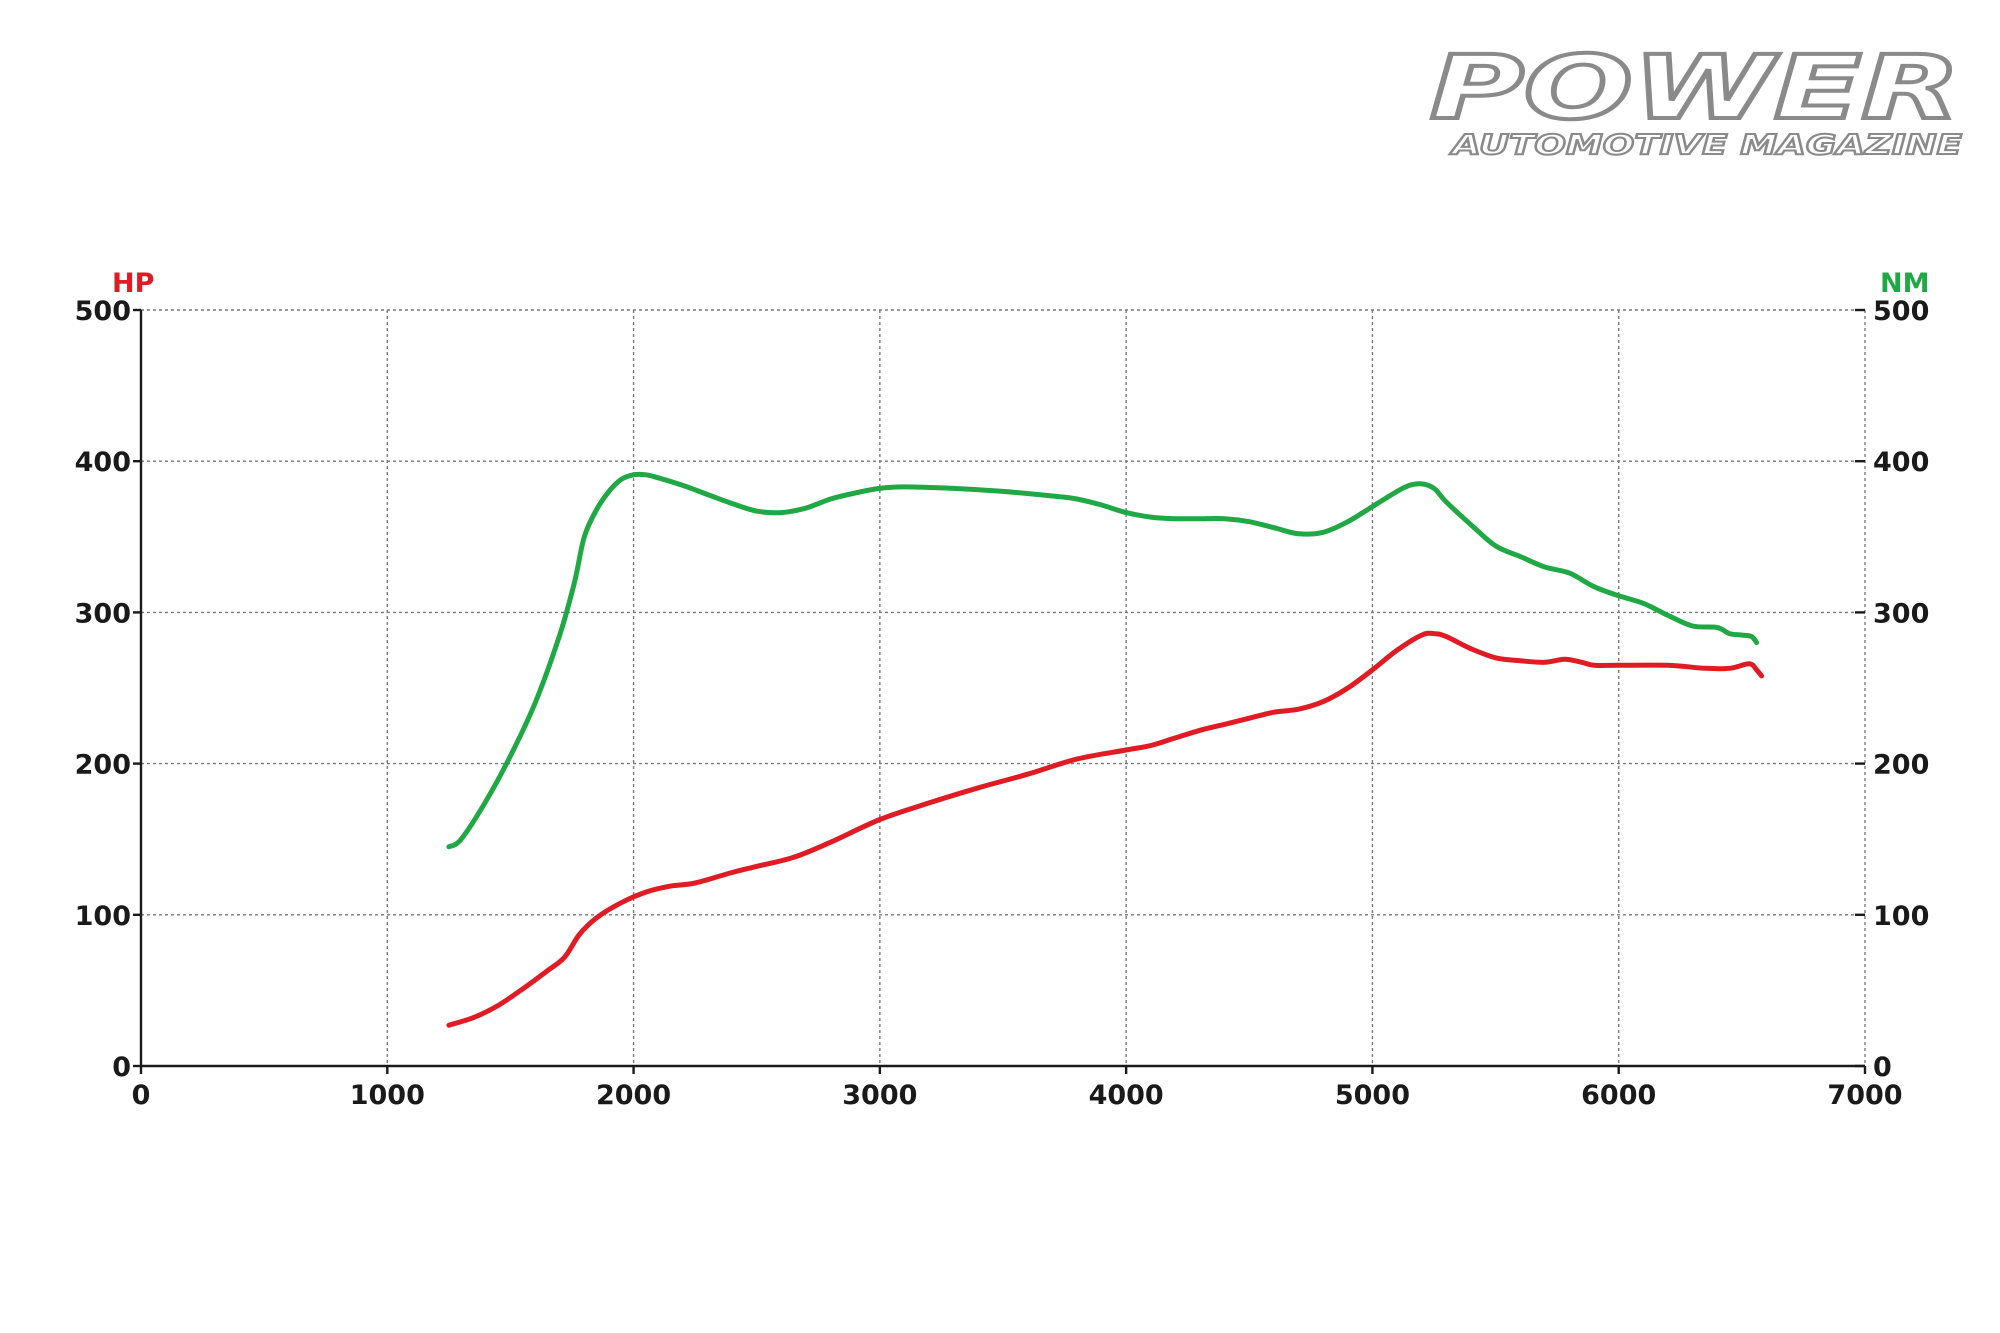 This screenshot has height=1333, width=2000. I want to click on right-y-tick-label: 300, so click(1901, 613).